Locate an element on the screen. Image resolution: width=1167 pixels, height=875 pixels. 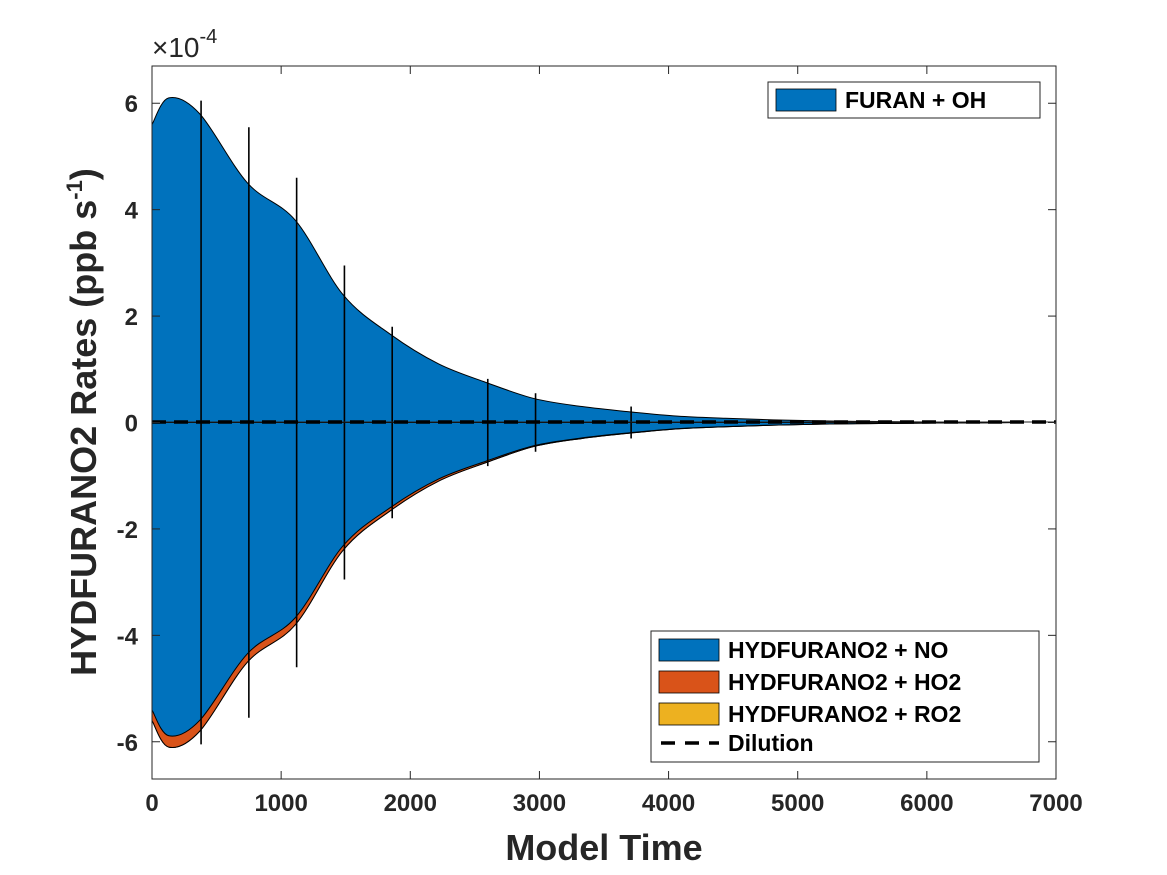
y-tick-labels: -6 -4 -2 0 2 4 6 is located at coordinates (128, 424).